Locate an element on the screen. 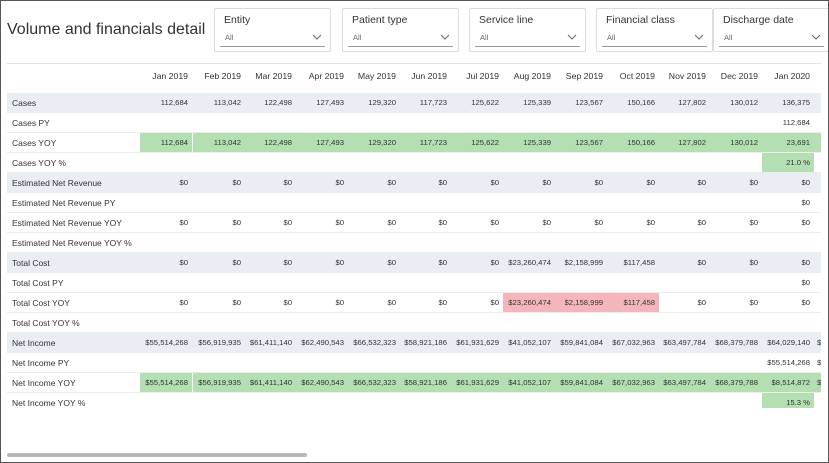  column-header: Apr 2019 is located at coordinates (326, 76).